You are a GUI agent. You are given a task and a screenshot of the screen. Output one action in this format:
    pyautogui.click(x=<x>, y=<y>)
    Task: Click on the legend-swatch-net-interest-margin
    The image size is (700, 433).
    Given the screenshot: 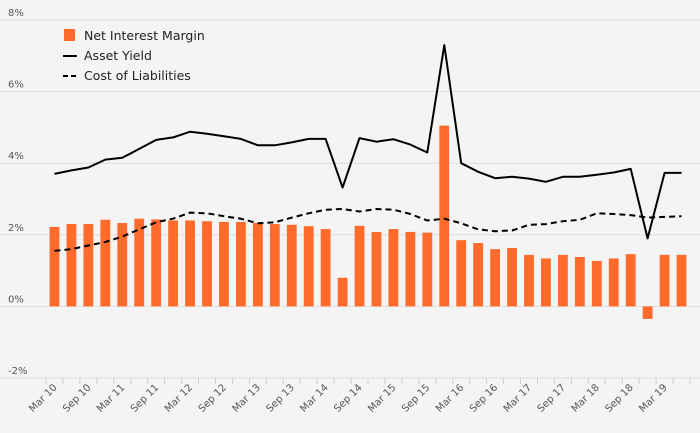 What is the action you would take?
    pyautogui.click(x=69, y=35)
    